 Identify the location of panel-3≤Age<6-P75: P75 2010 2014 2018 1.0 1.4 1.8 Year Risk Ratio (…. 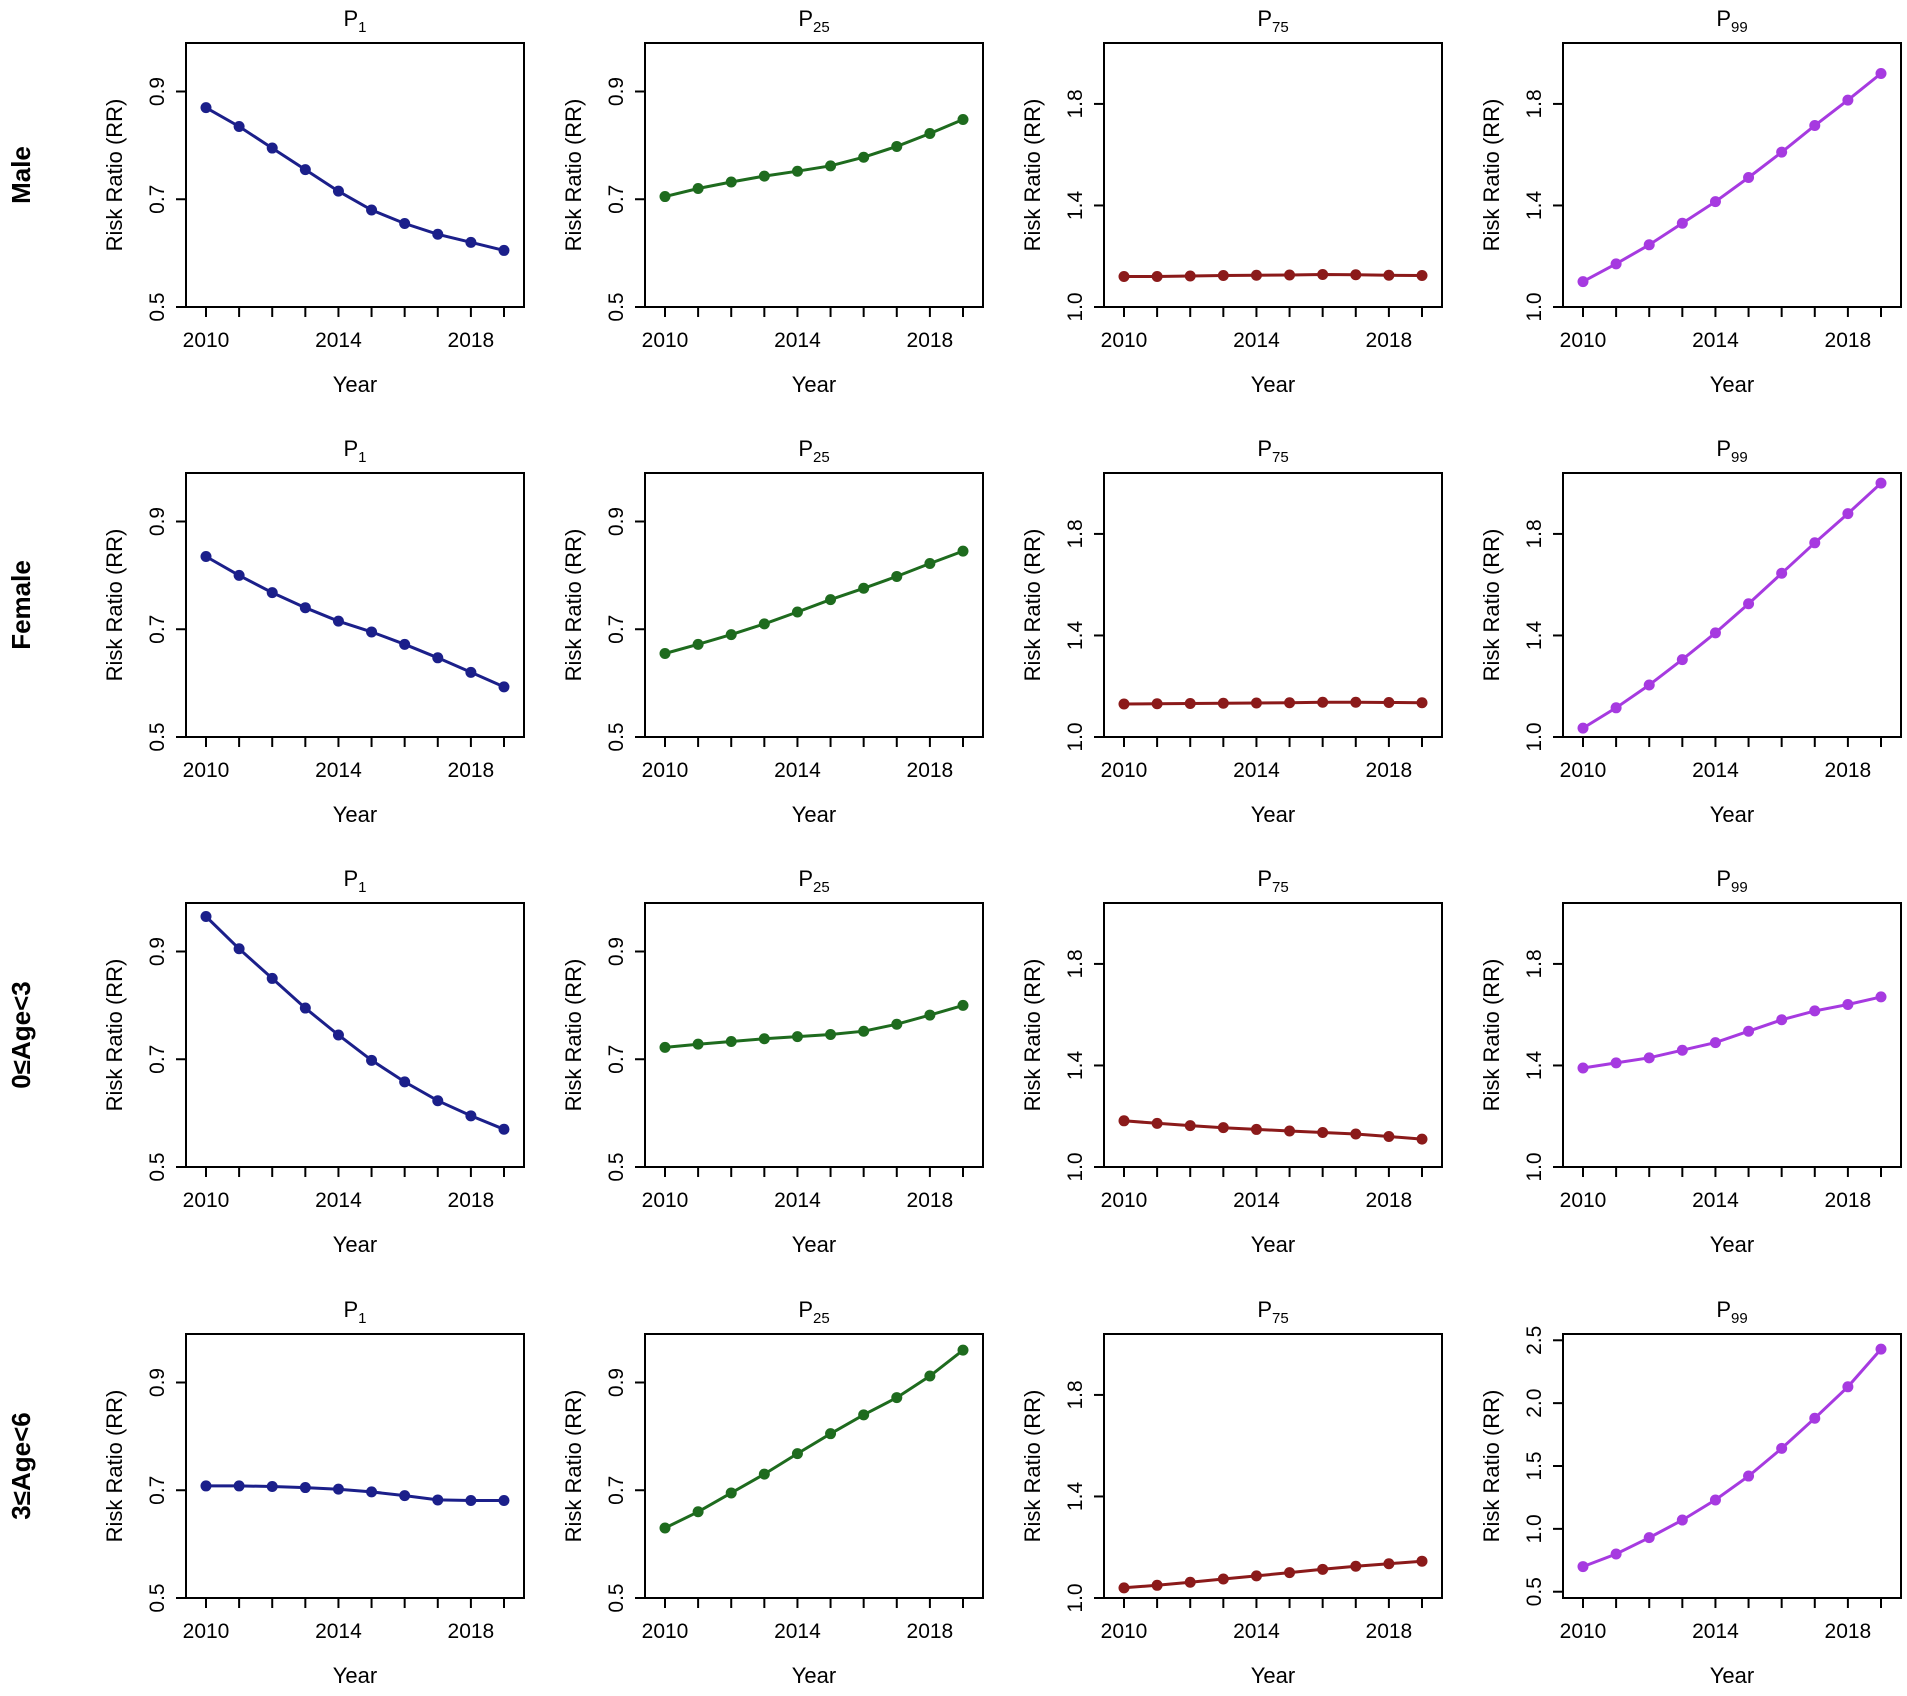
(1231, 1492).